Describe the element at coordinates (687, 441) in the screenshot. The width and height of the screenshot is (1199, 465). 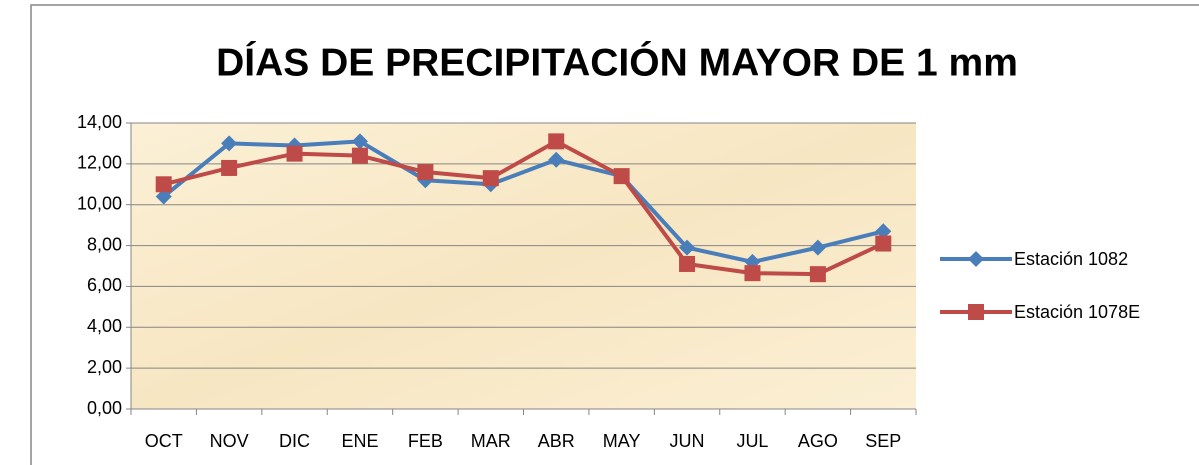
I see `x-tick-label: JUN` at that location.